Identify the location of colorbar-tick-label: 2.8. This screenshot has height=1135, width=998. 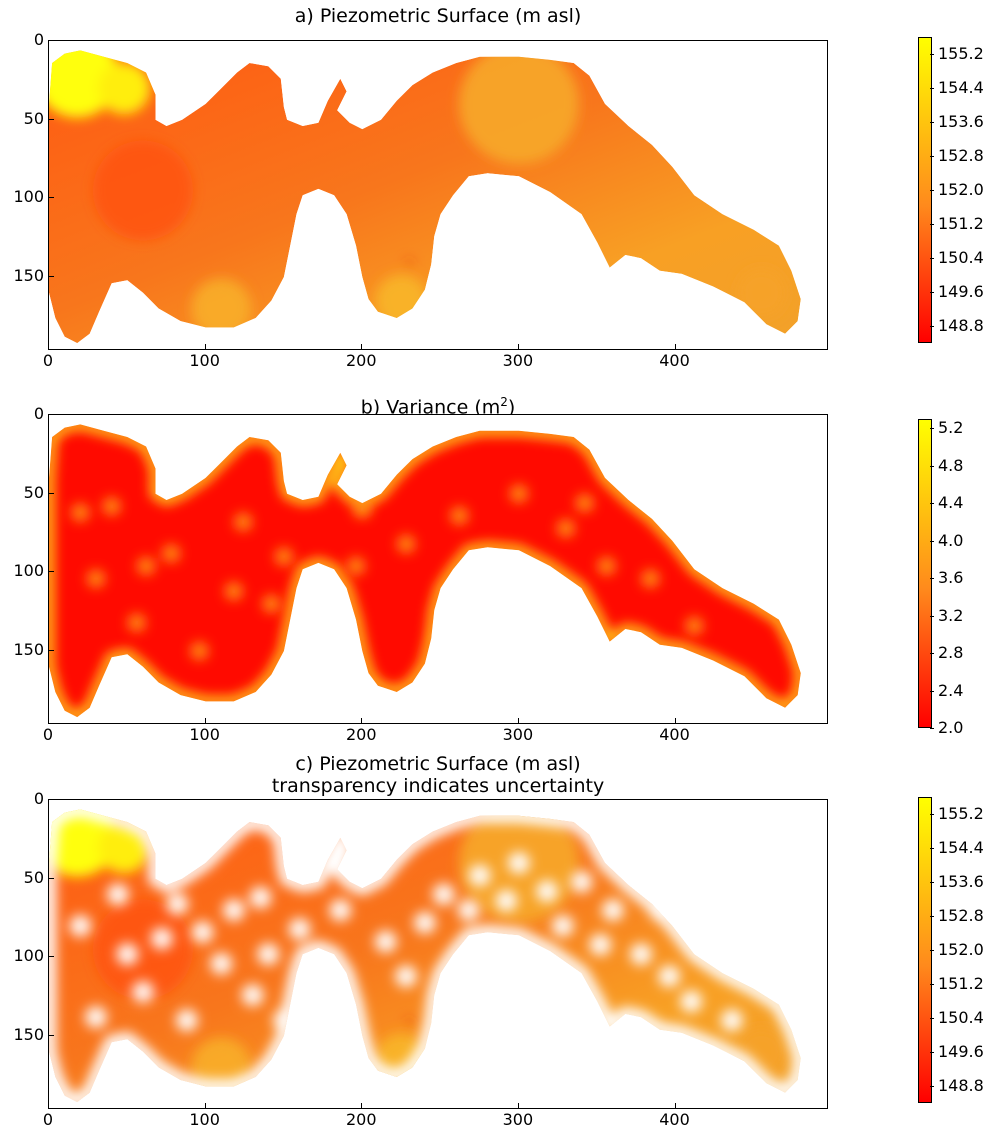
(951, 653).